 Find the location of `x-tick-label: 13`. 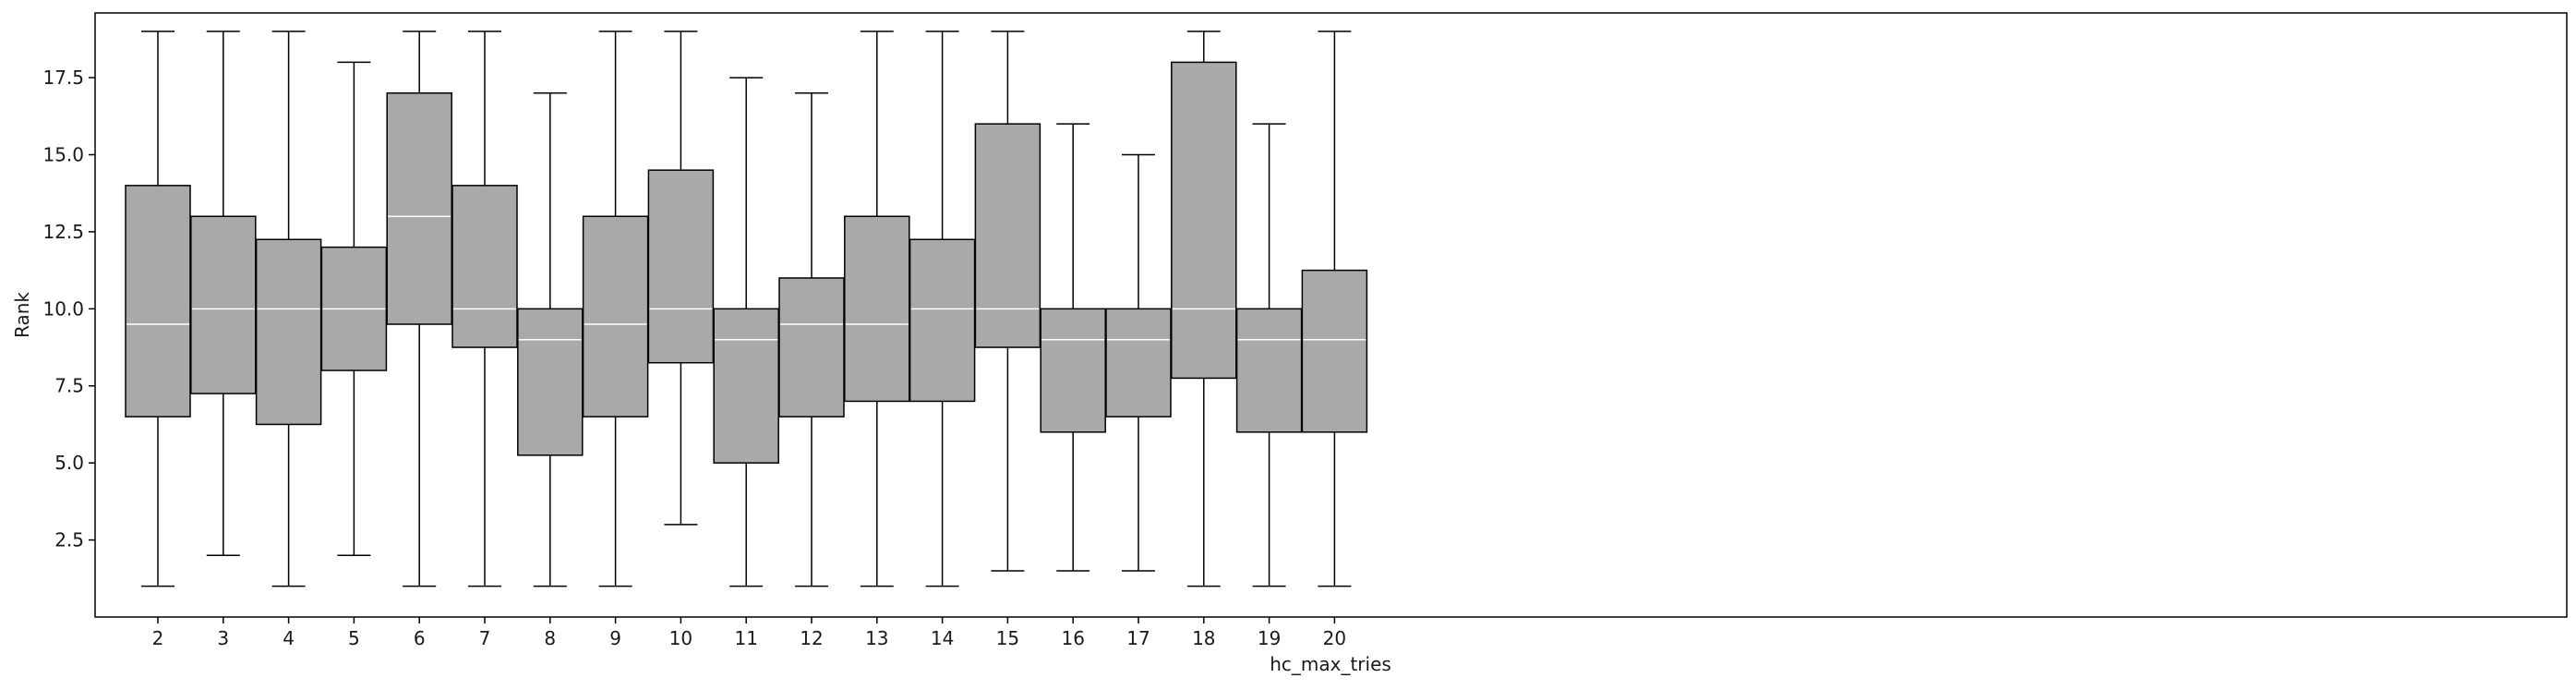

x-tick-label: 13 is located at coordinates (876, 638).